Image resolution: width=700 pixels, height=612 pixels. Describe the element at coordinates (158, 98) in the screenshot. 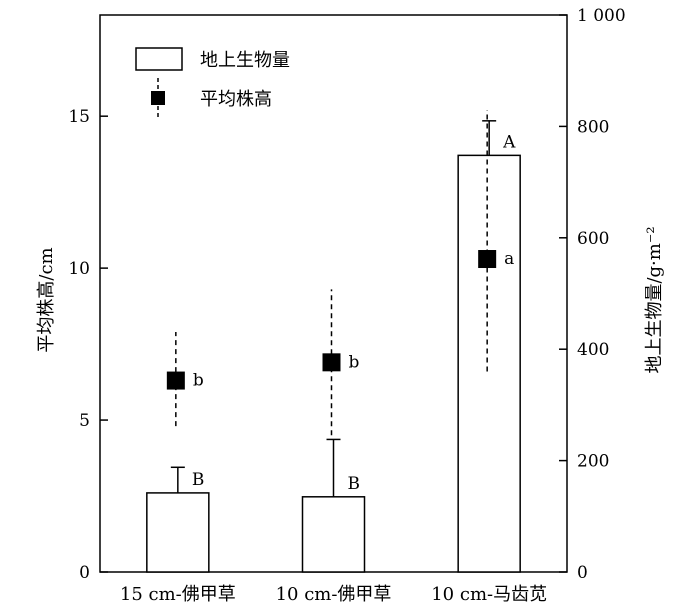

I see `legend-point-marker` at that location.